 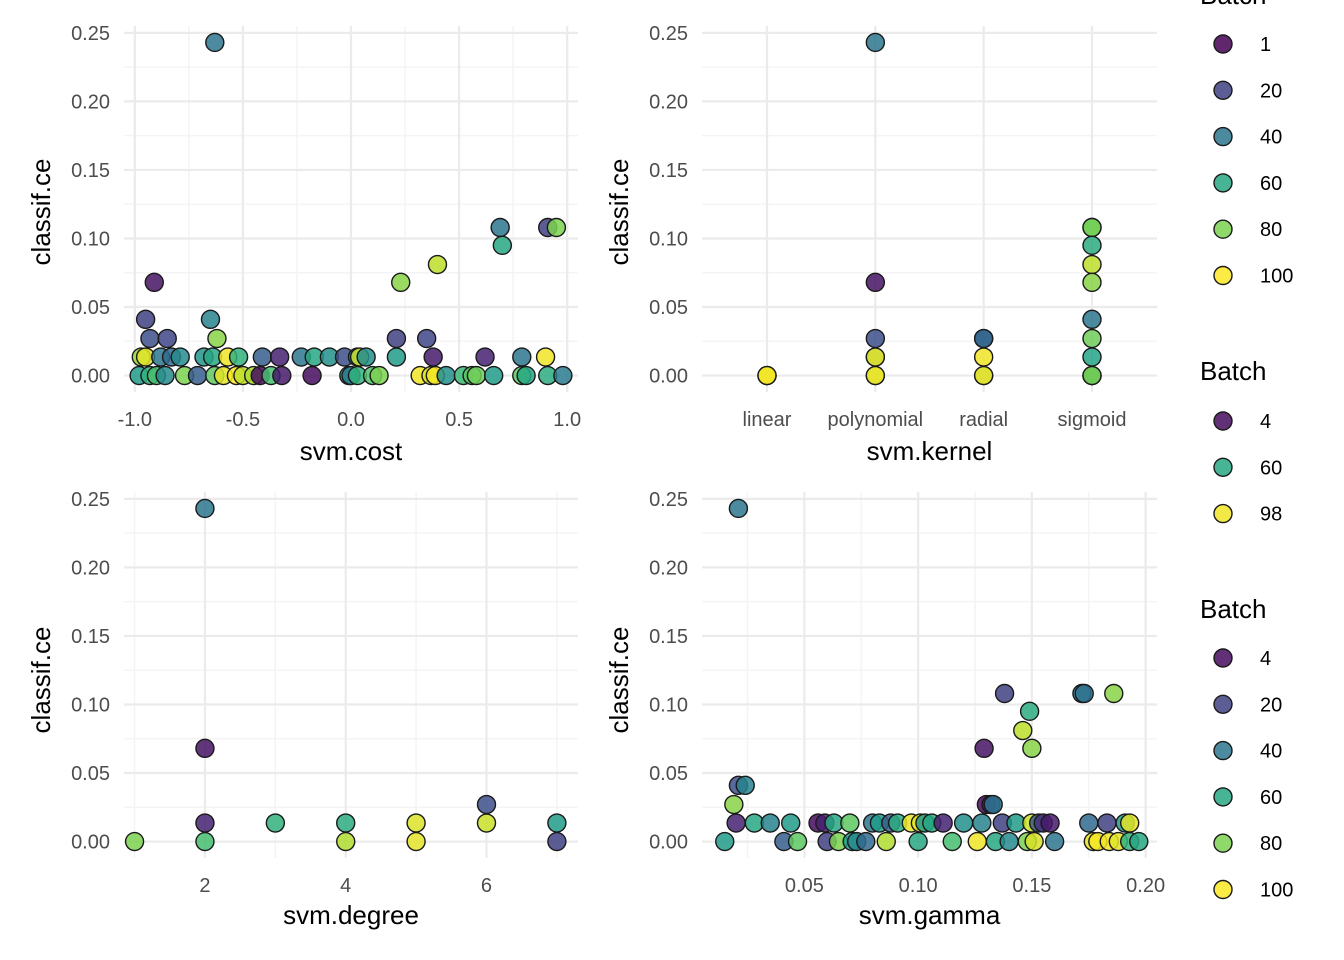 I want to click on x-axis-label: svm.degree, so click(x=351, y=915).